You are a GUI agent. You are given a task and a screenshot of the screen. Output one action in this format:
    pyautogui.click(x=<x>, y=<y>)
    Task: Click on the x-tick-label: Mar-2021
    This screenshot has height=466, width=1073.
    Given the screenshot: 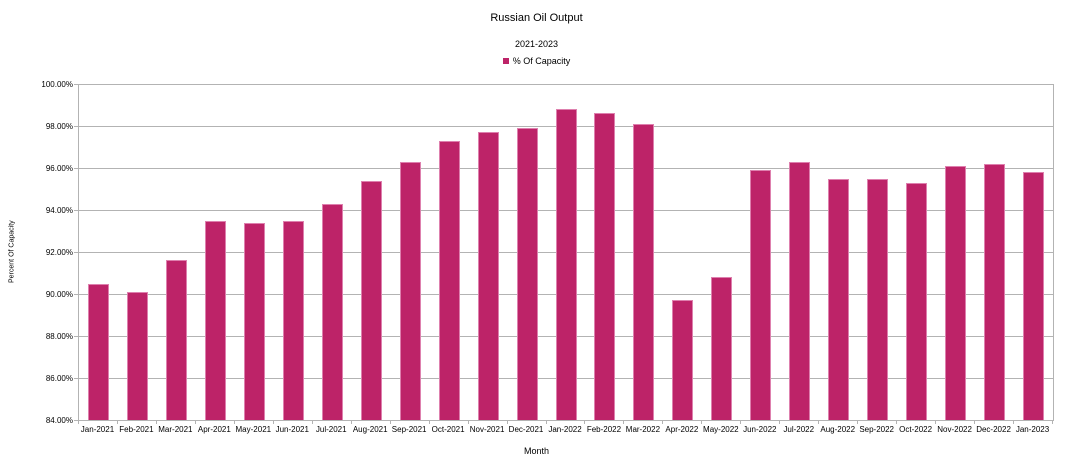 What is the action you would take?
    pyautogui.click(x=175, y=429)
    